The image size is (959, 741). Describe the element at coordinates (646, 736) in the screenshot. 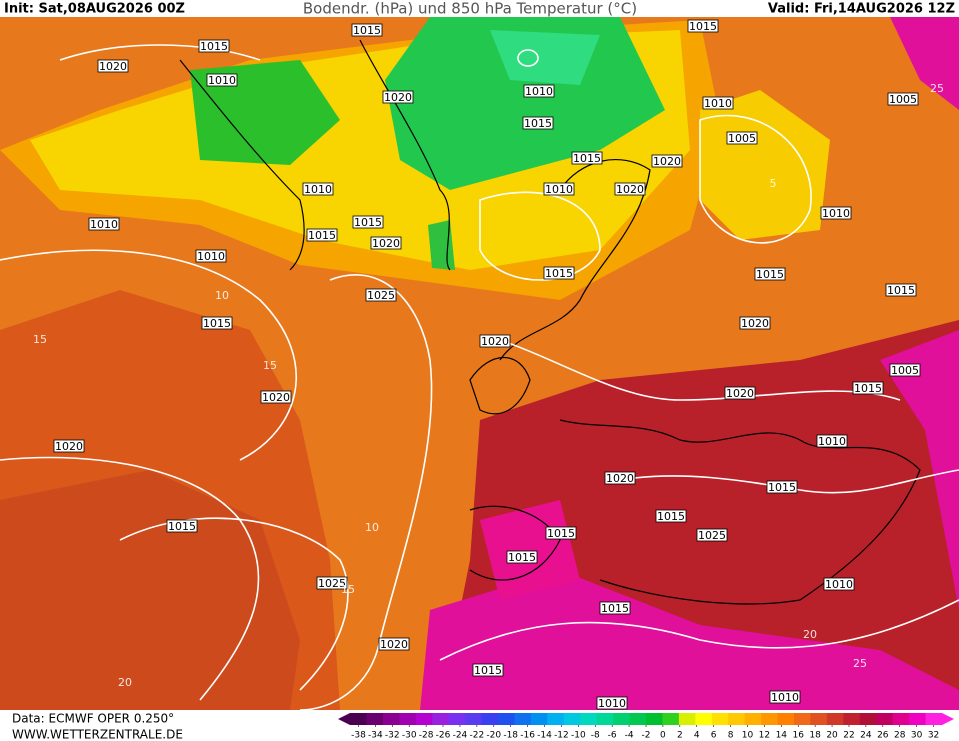

I see `colorbar-tick-label: -2` at that location.